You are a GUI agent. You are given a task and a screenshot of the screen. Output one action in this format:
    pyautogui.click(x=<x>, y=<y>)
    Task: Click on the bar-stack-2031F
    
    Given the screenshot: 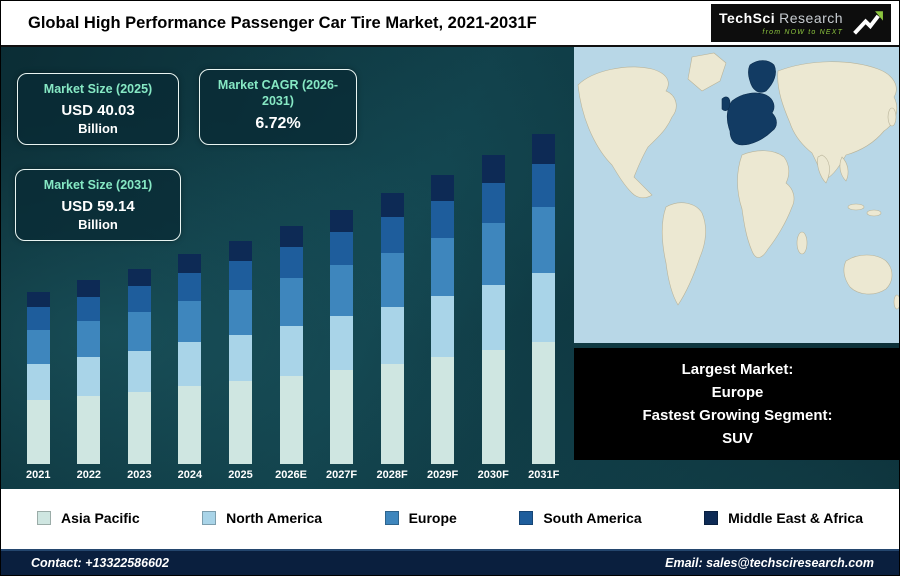 What is the action you would take?
    pyautogui.click(x=544, y=299)
    